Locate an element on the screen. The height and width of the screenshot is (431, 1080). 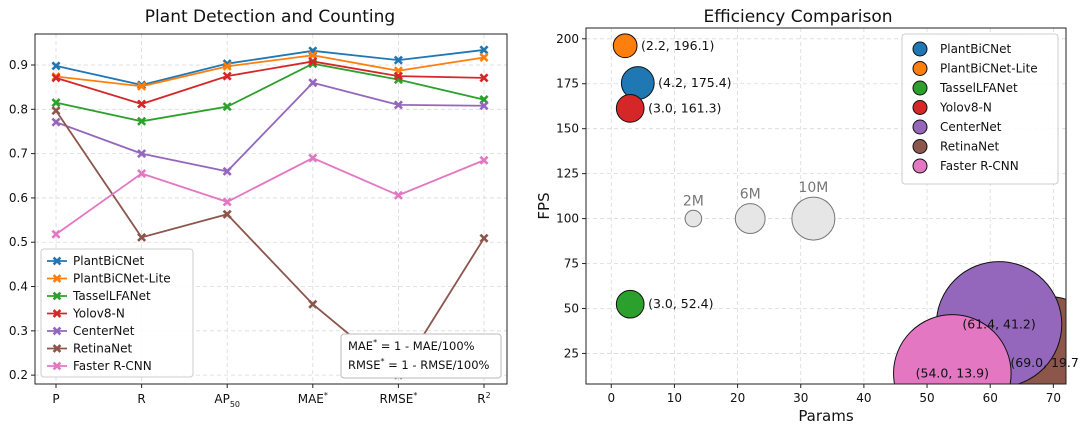
note-text: RMSE is located at coordinates (364, 365).